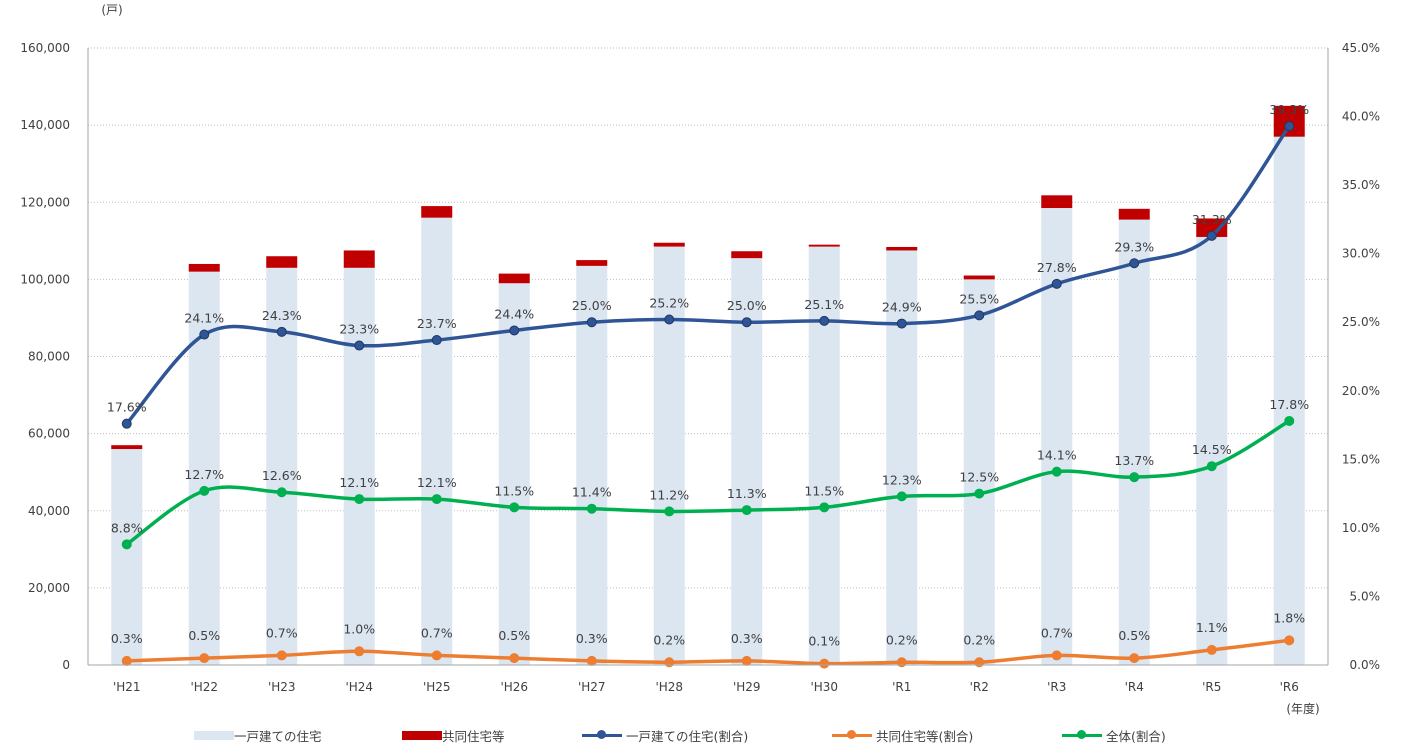 The width and height of the screenshot is (1412, 756). Describe the element at coordinates (437, 687) in the screenshot. I see `x-tick-label: 'H25` at that location.